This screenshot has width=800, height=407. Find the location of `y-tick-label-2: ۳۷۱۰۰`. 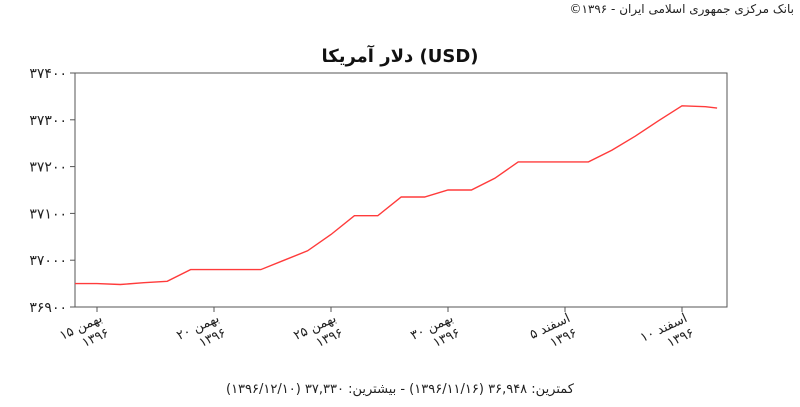

y-tick-label-2: ۳۷۱۰۰ is located at coordinates (48, 214).